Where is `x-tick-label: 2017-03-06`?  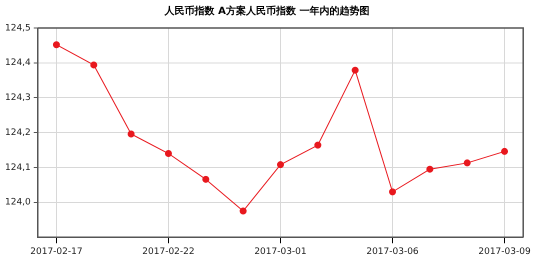
x-tick-label: 2017-03-06 is located at coordinates (392, 251).